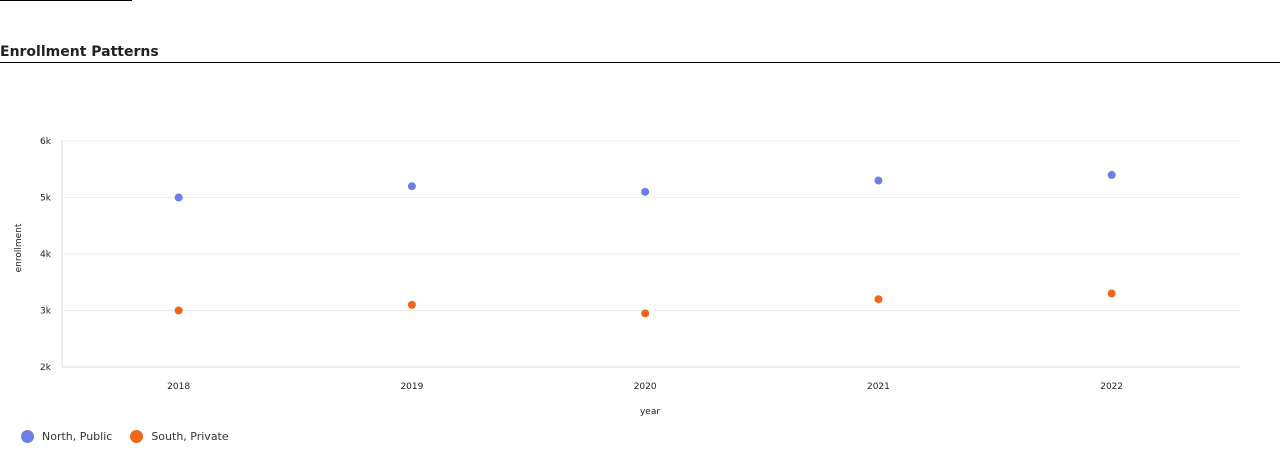 This screenshot has width=1280, height=454. I want to click on y-tick-label: 6k, so click(46, 142).